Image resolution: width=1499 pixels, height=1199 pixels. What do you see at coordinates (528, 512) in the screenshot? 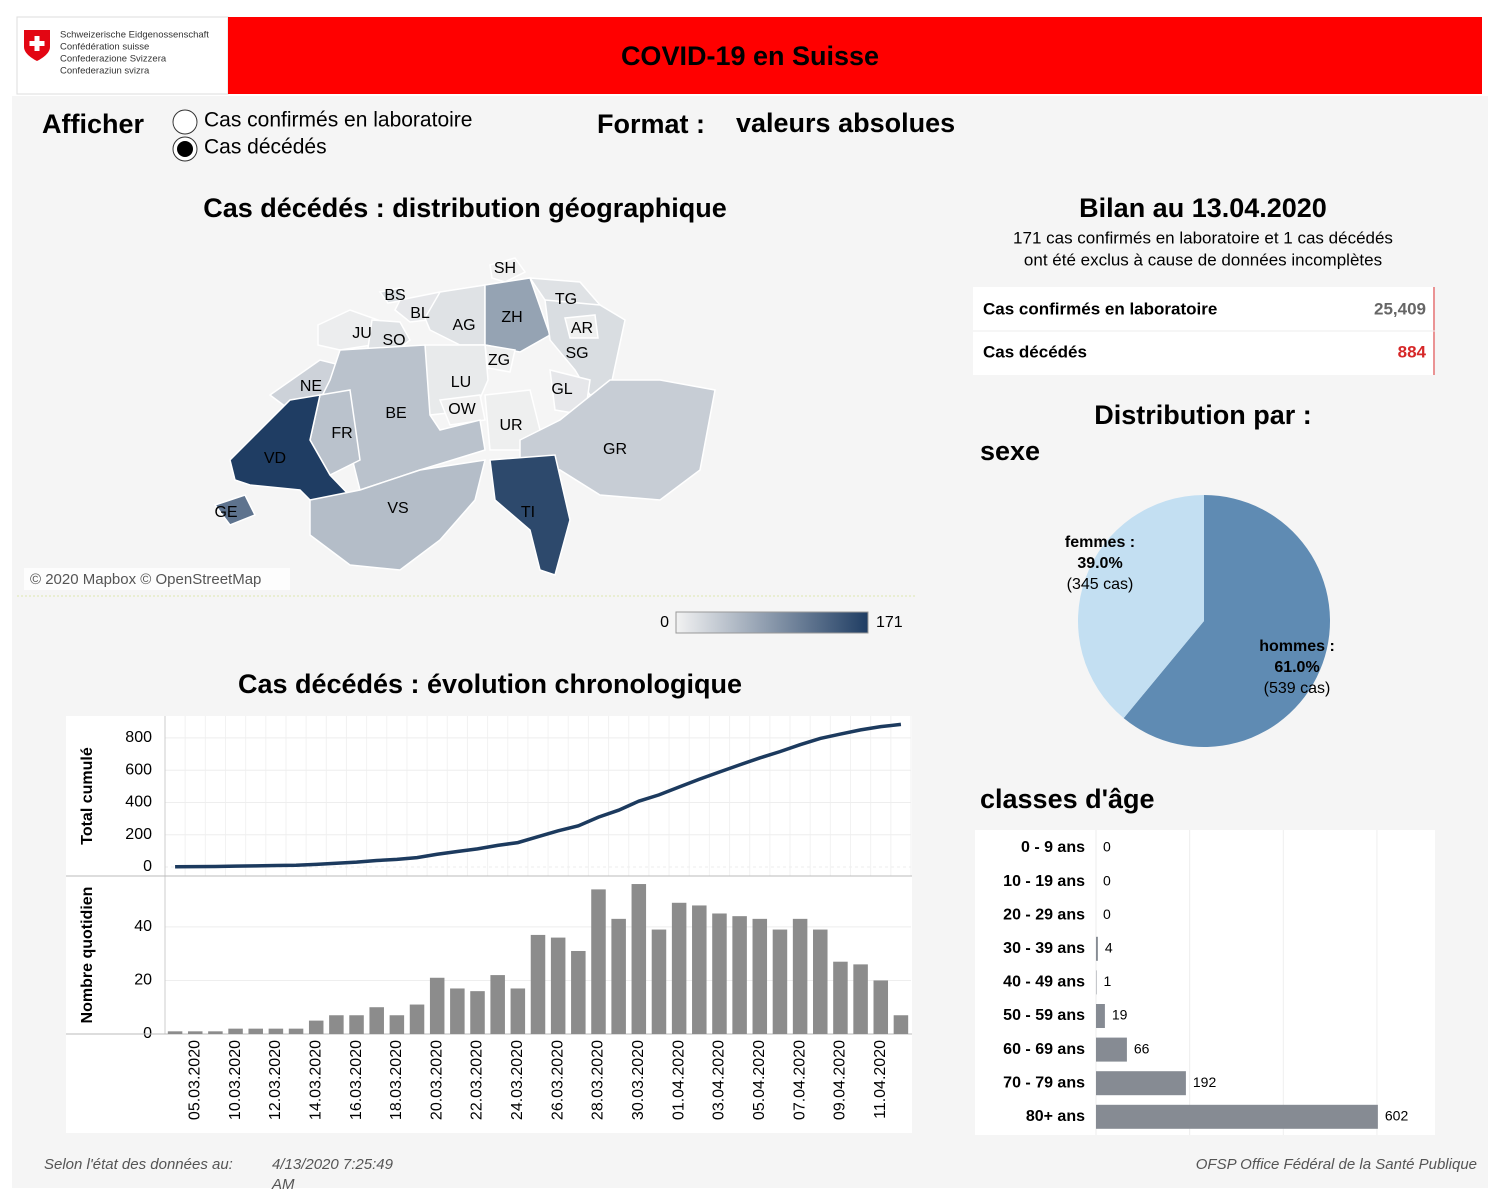
I see `canton-label: TI` at bounding box center [528, 512].